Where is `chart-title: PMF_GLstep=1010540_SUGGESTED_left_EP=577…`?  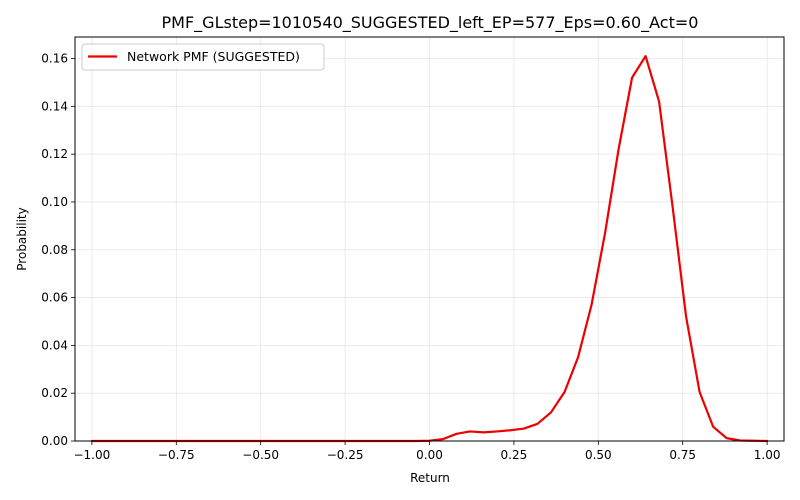 chart-title: PMF_GLstep=1010540_SUGGESTED_left_EP=577… is located at coordinates (430, 23).